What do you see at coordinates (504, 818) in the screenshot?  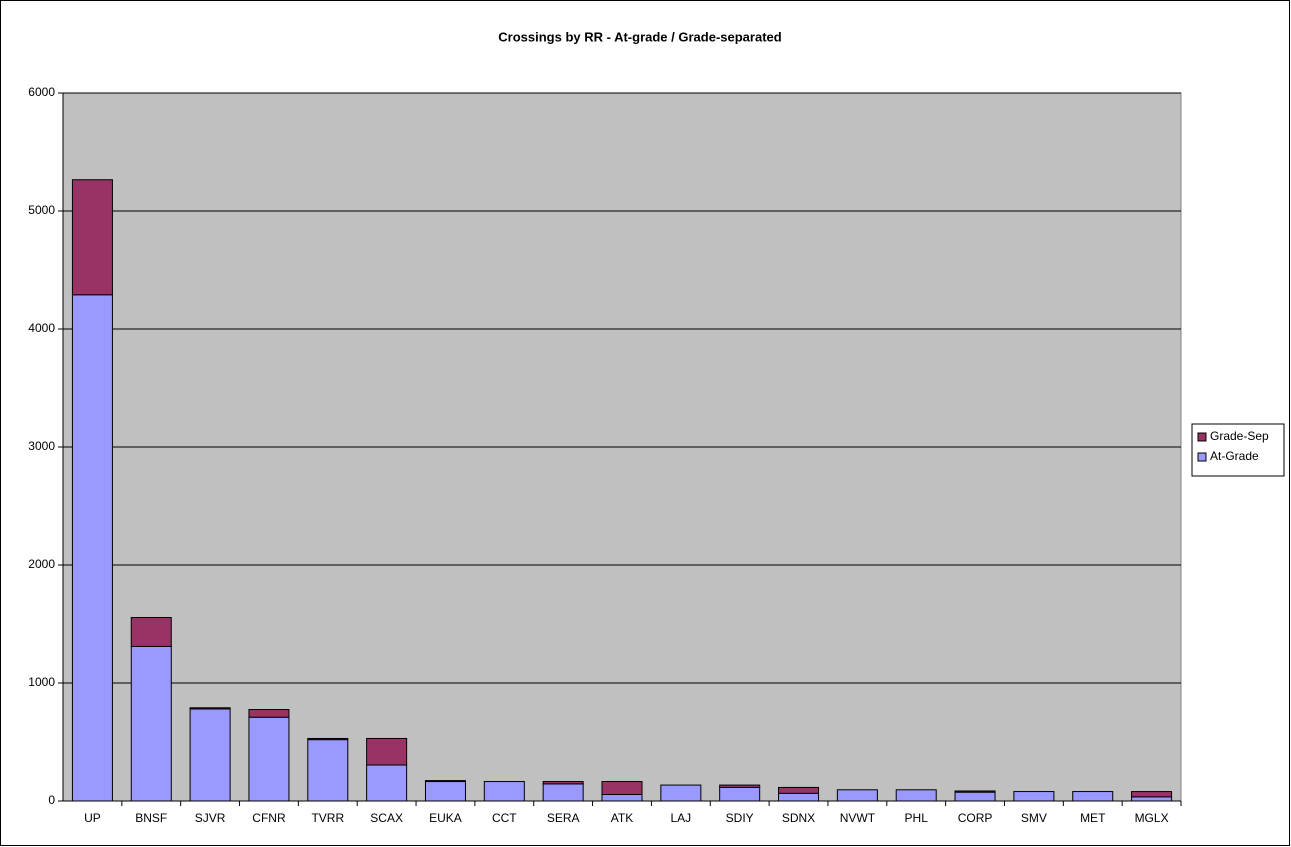 I see `x-tick-label: CCT` at bounding box center [504, 818].